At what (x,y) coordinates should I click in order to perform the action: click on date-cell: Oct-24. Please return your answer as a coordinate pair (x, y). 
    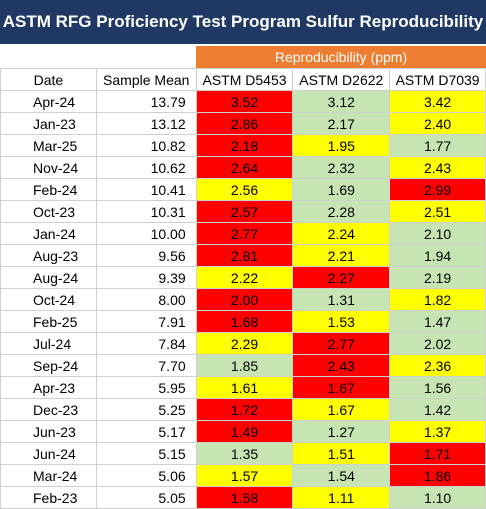
    Looking at the image, I should click on (48, 299).